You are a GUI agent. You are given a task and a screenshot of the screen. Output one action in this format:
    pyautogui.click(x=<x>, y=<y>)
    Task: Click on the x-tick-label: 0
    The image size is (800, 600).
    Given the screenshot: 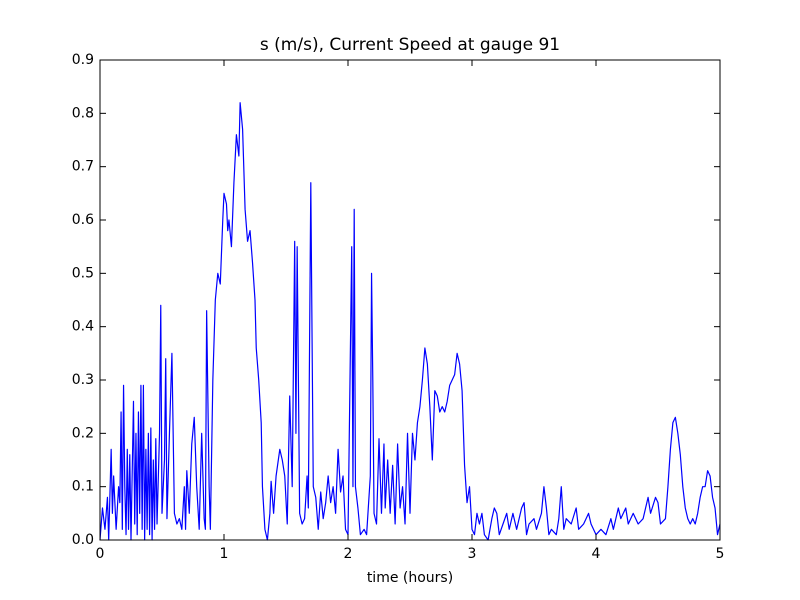 What is the action you would take?
    pyautogui.click(x=100, y=554)
    